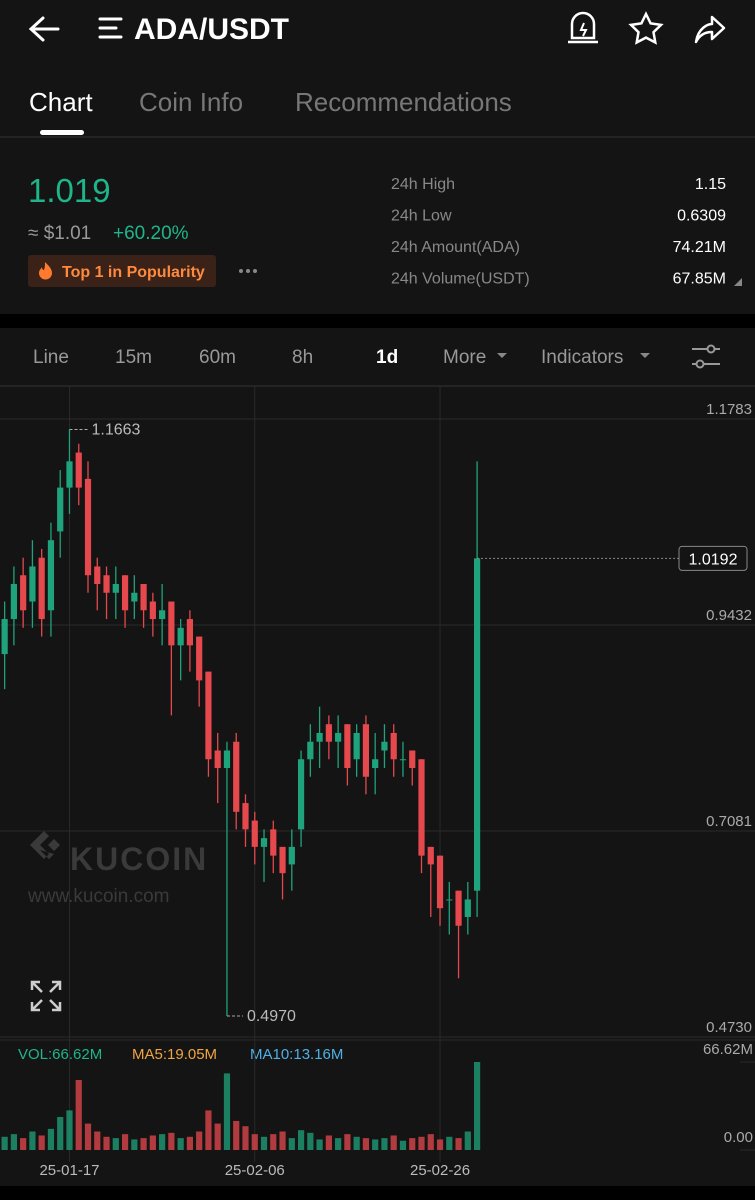 The width and height of the screenshot is (755, 1200). Describe the element at coordinates (191, 102) in the screenshot. I see `tab: Coin Info` at that location.